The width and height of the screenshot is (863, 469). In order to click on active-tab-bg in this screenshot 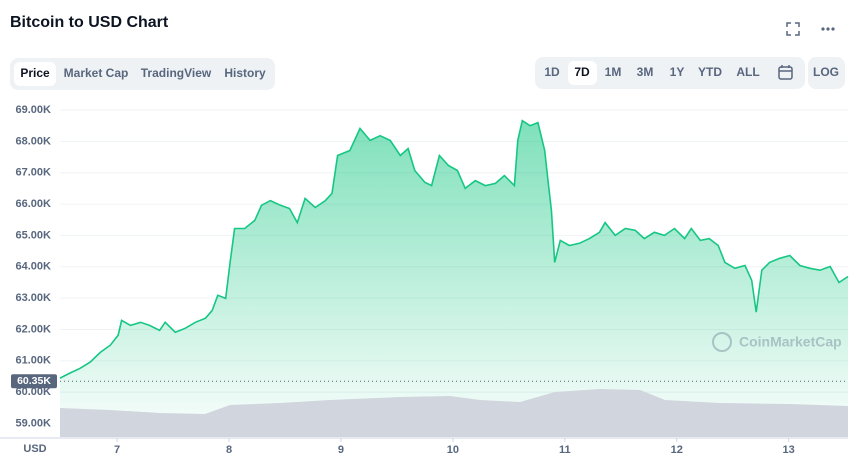, I will do `click(35, 74)`.